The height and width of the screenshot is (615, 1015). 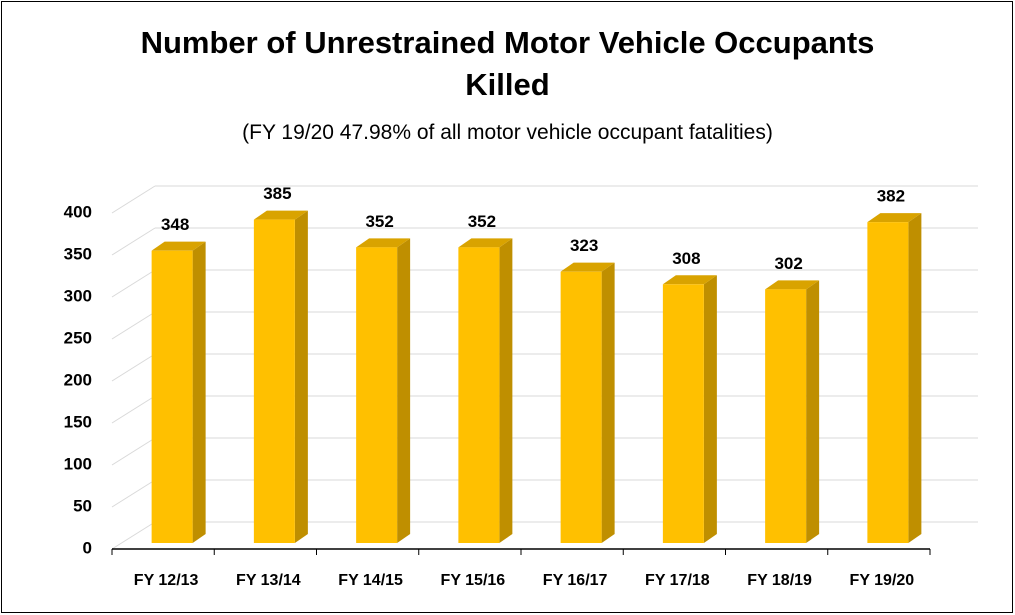 I want to click on x-tick-label: FY 17/18, so click(x=677, y=580).